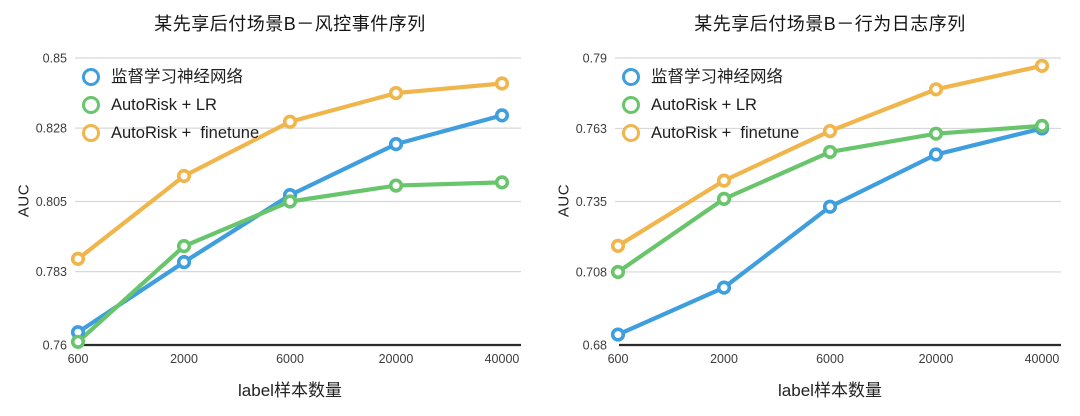 The image size is (1080, 416). Describe the element at coordinates (830, 24) in the screenshot. I see `chart-title-right: 某先享后付场景B－行为日志序列` at that location.